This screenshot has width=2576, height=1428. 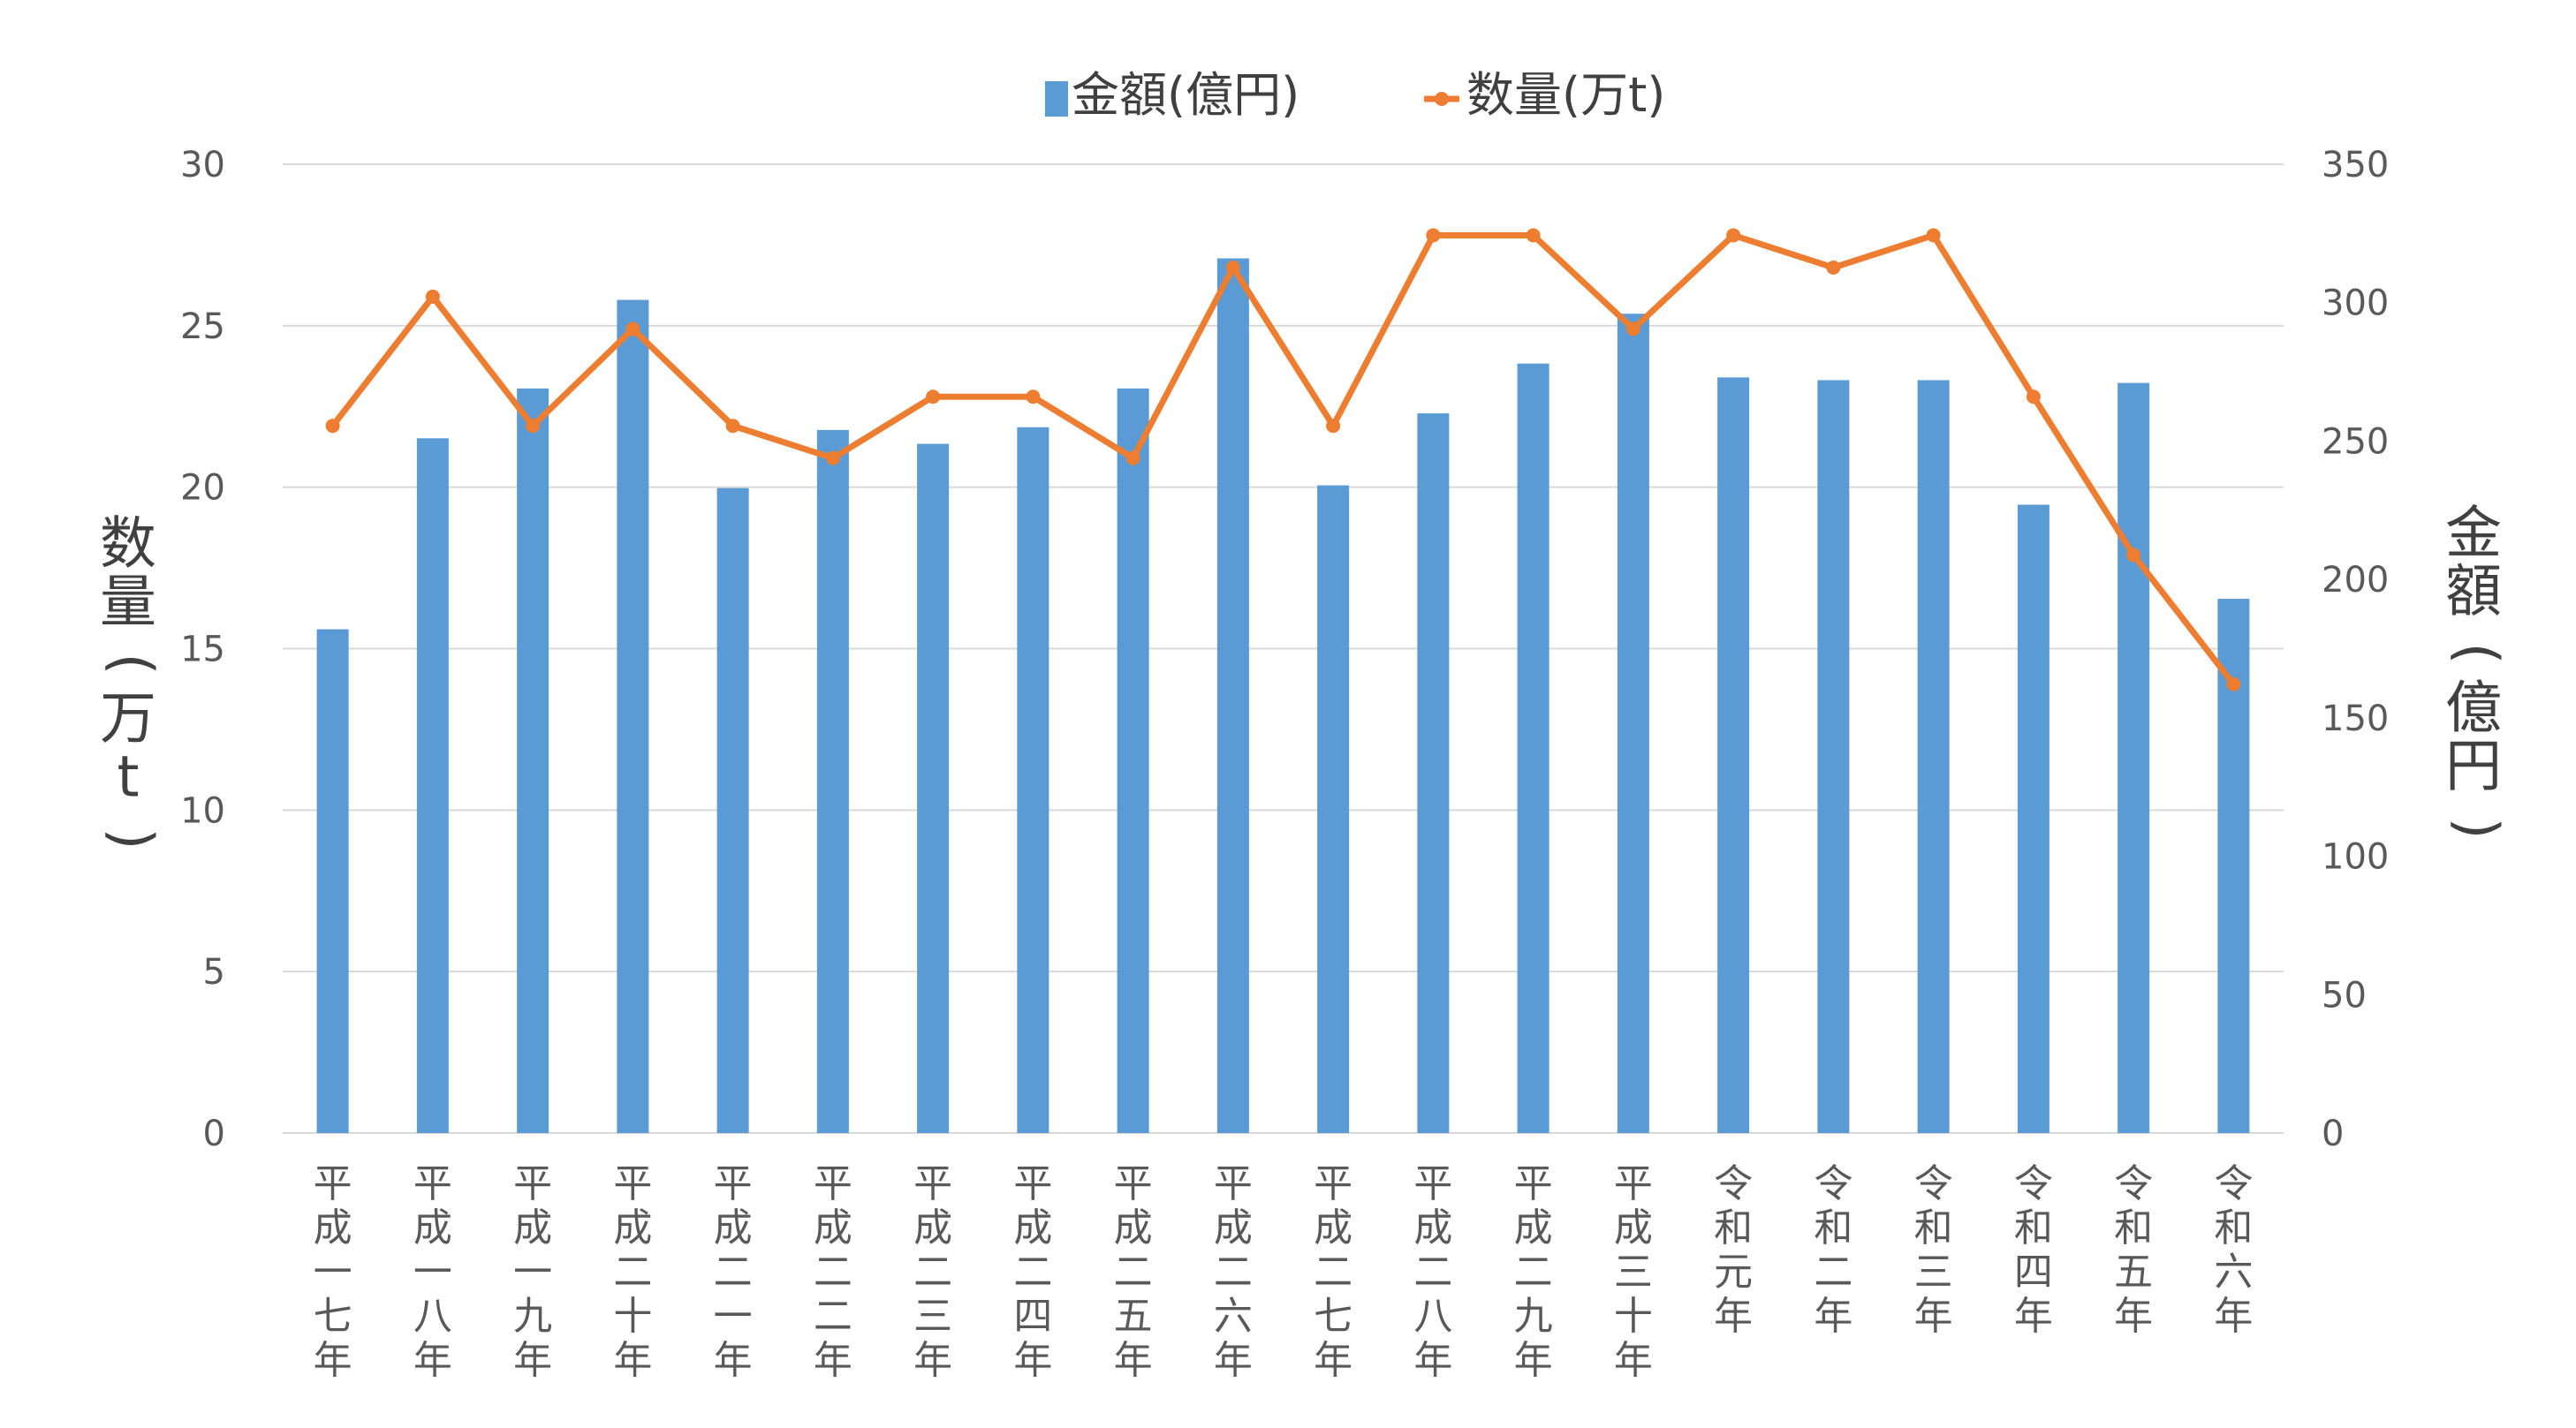 What do you see at coordinates (1433, 1316) in the screenshot?
I see `x-tick-label-char: 八` at bounding box center [1433, 1316].